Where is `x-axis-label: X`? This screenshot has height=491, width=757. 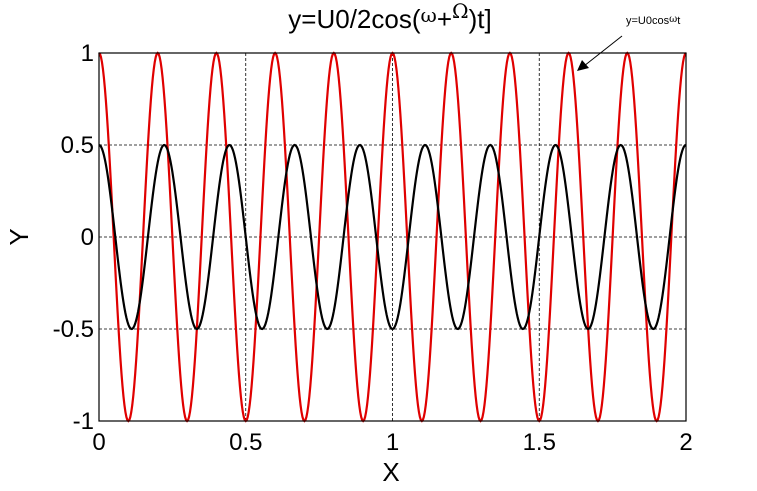
x-axis-label: X is located at coordinates (390, 472).